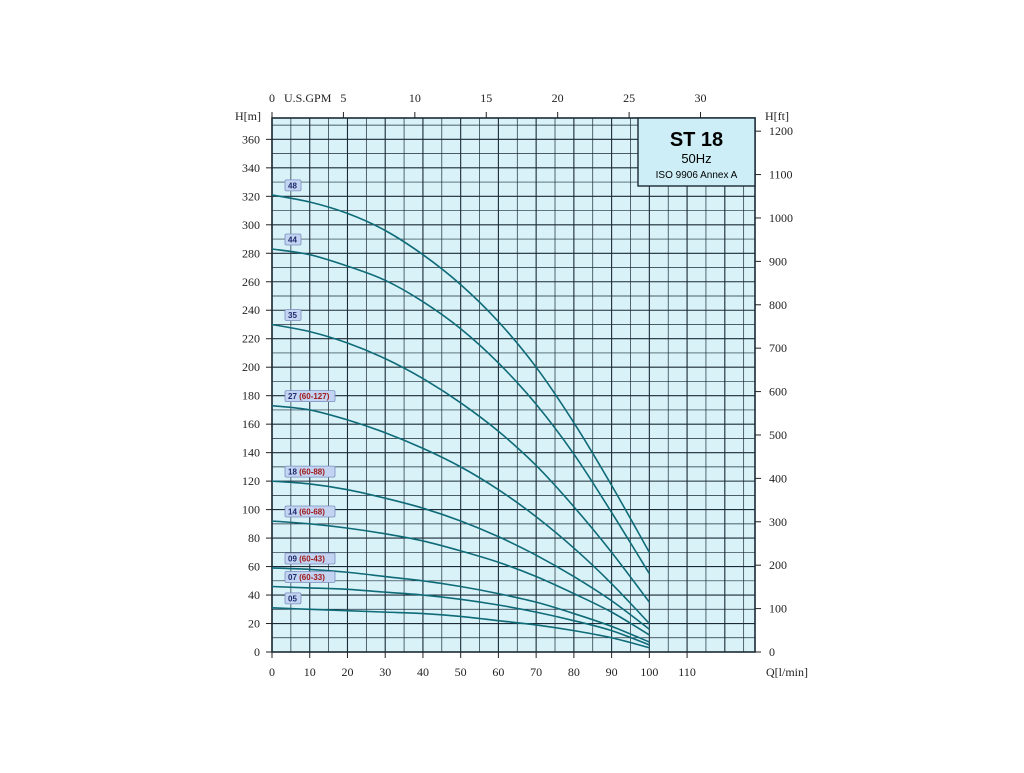  I want to click on x-axis-label: Q[l/min], so click(787, 672).